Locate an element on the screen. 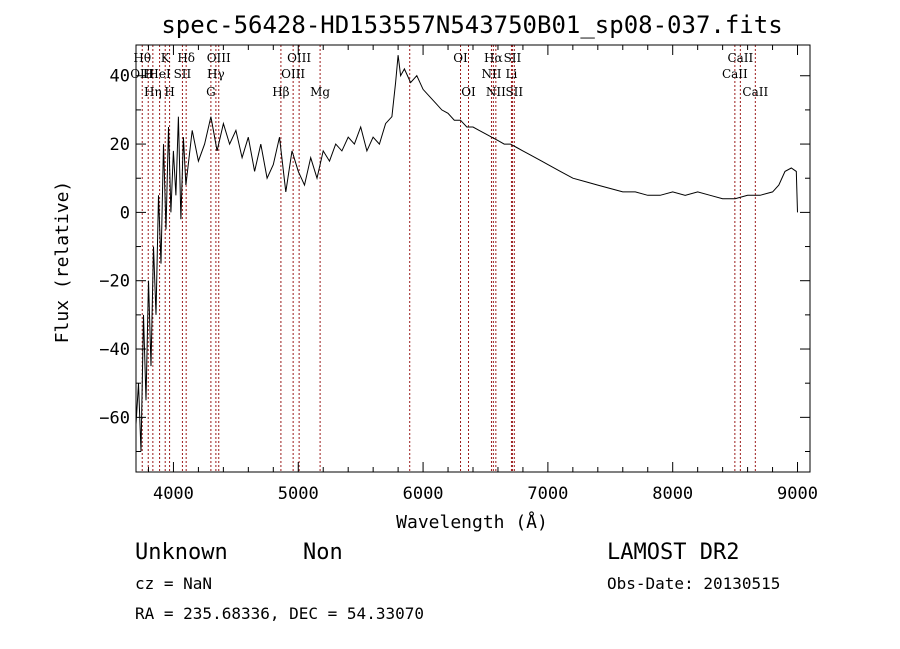 The image size is (900, 649). y-tick-label: −40 is located at coordinates (114, 350).